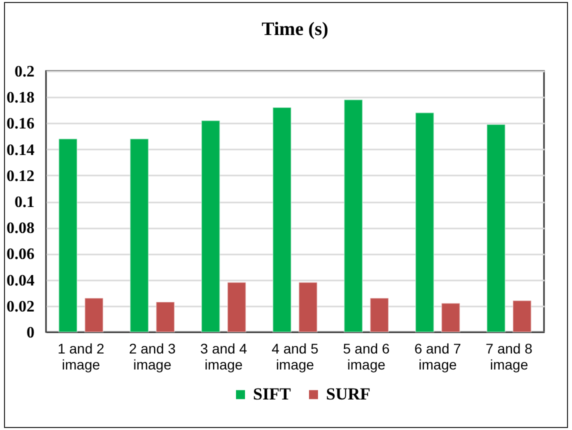 This screenshot has width=572, height=430. Describe the element at coordinates (20, 307) in the screenshot. I see `y-tick-label: 0.02` at that location.